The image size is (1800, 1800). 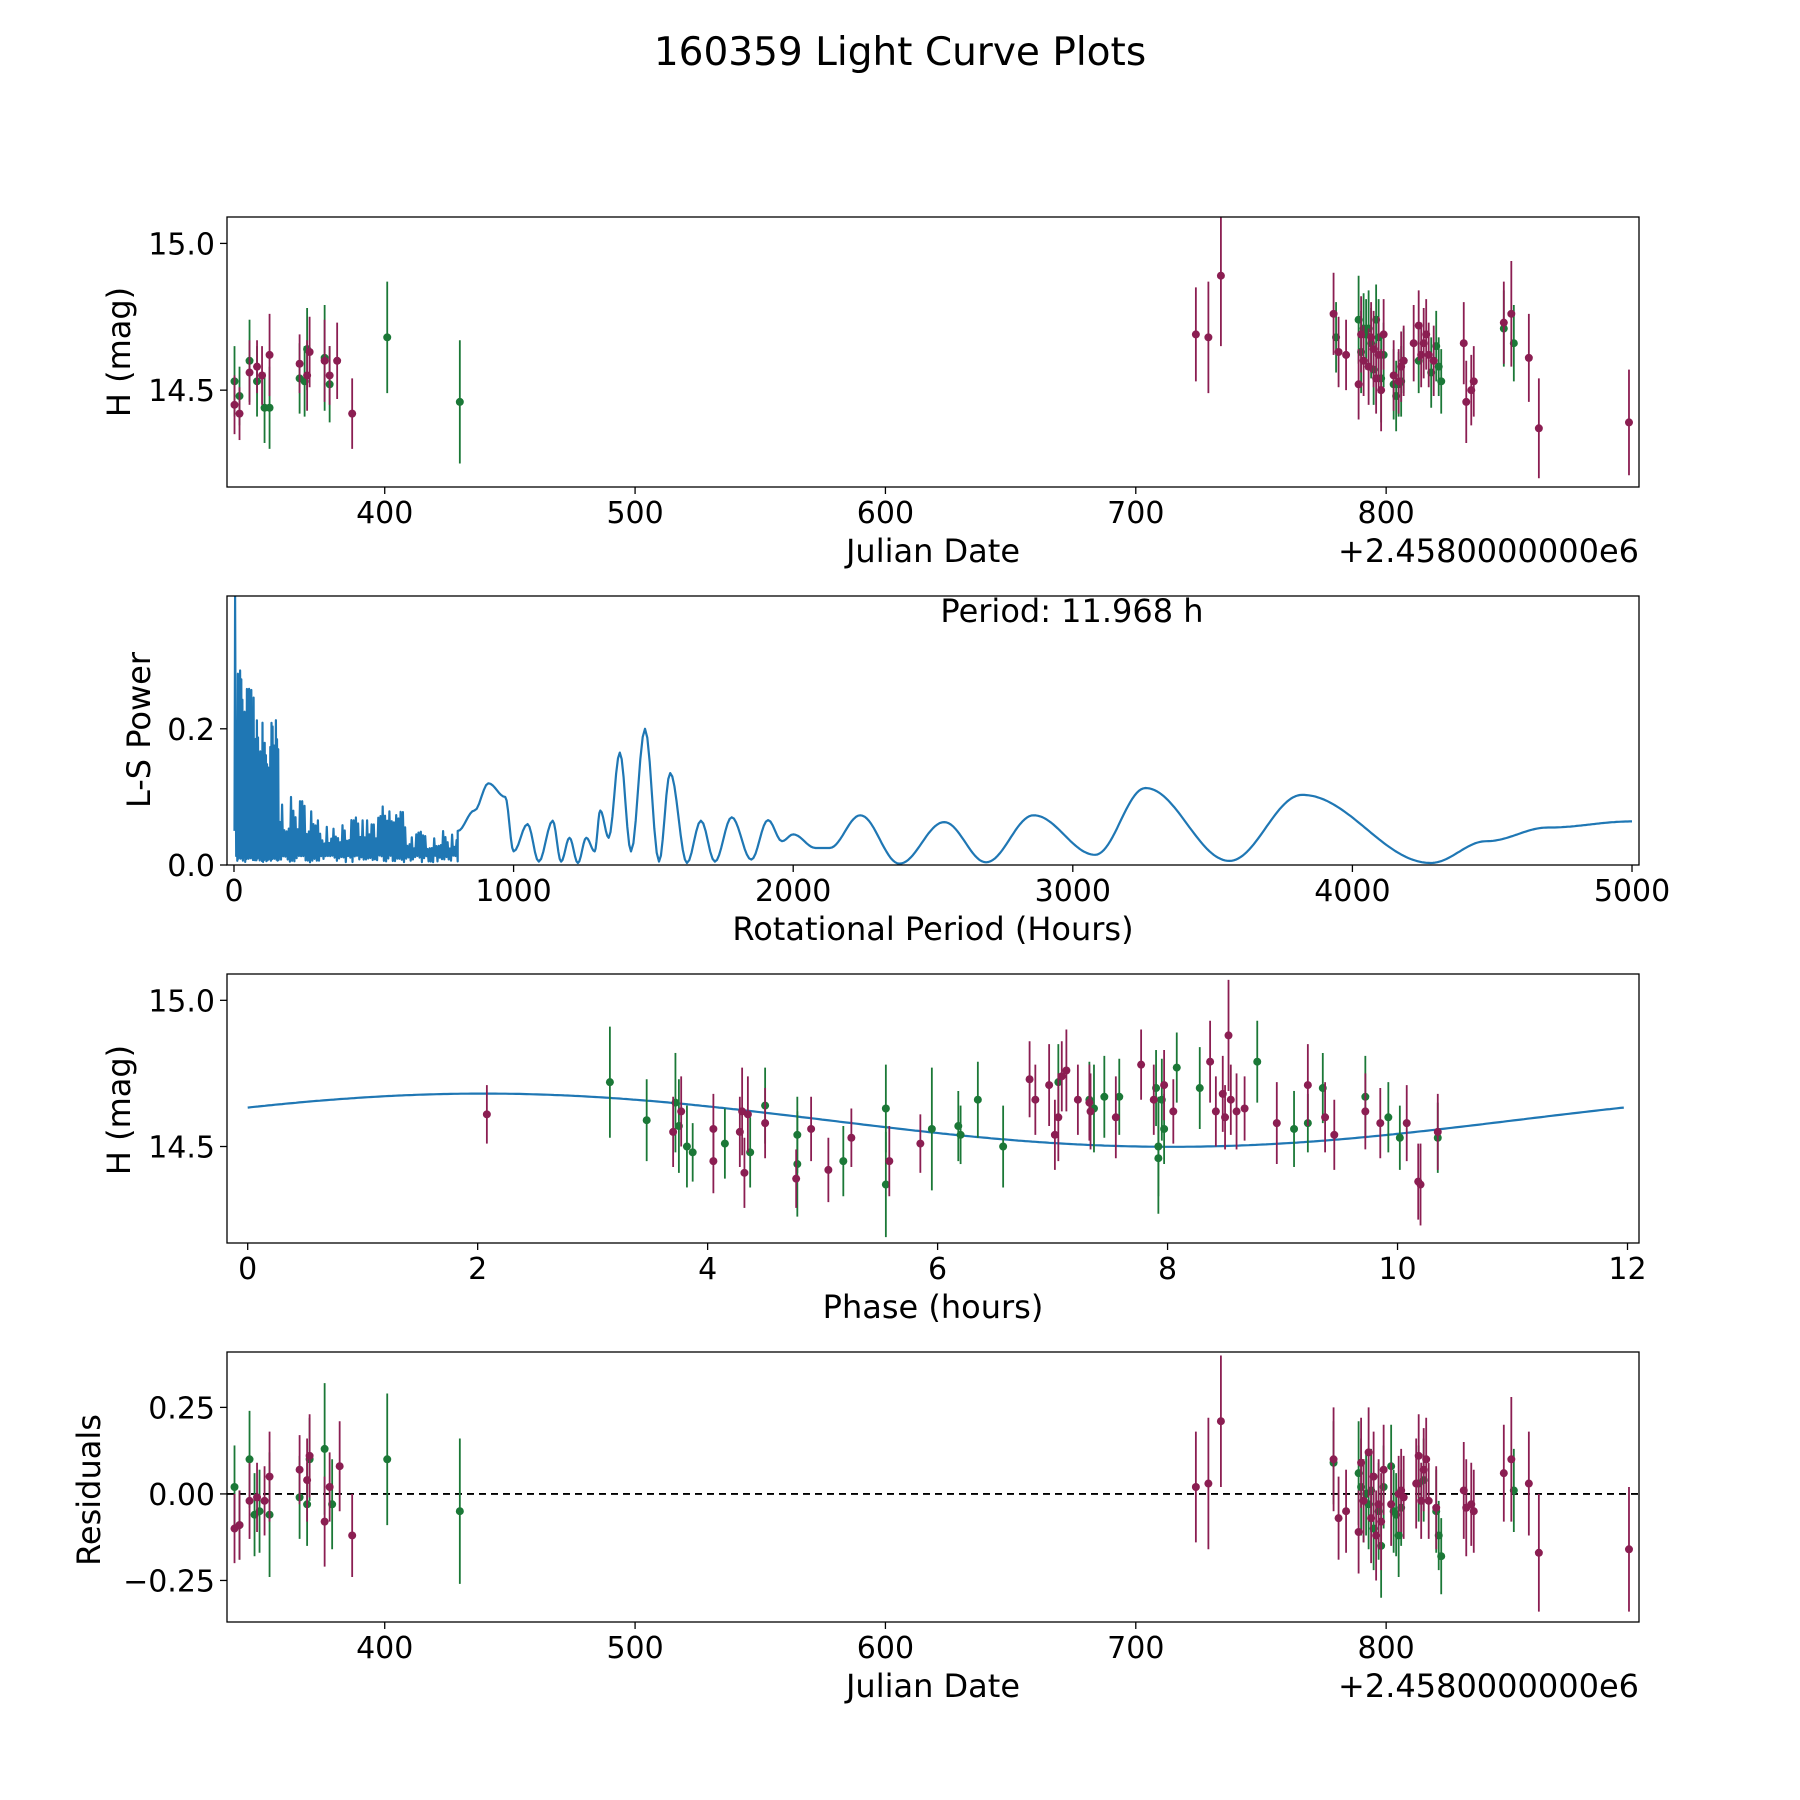 What do you see at coordinates (937, 1269) in the screenshot?
I see `phase-xtick-label: 6` at bounding box center [937, 1269].